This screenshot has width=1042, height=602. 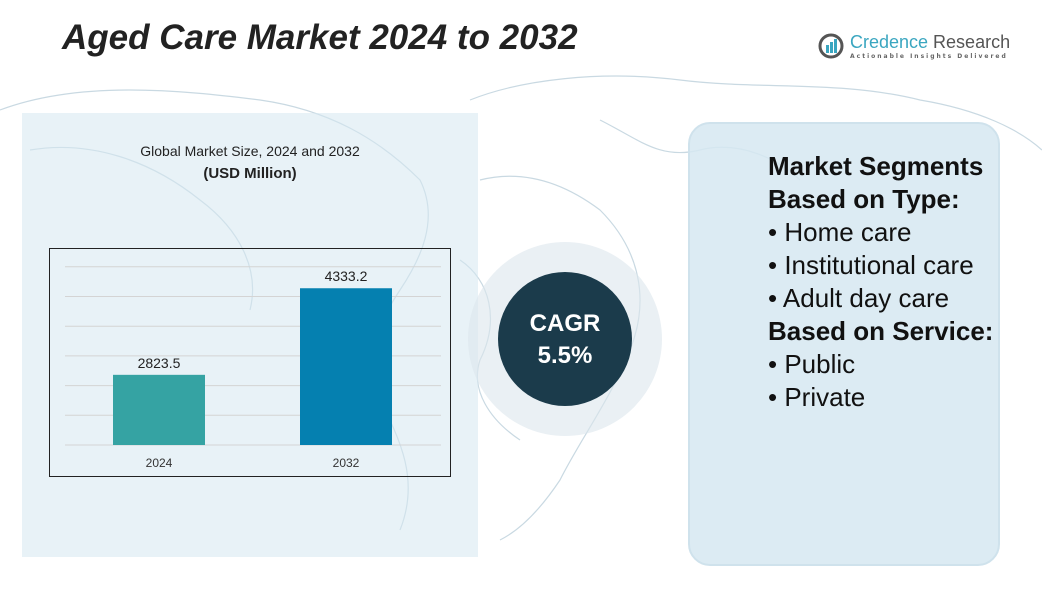 I want to click on type-heading: Based on Type:, so click(x=864, y=199).